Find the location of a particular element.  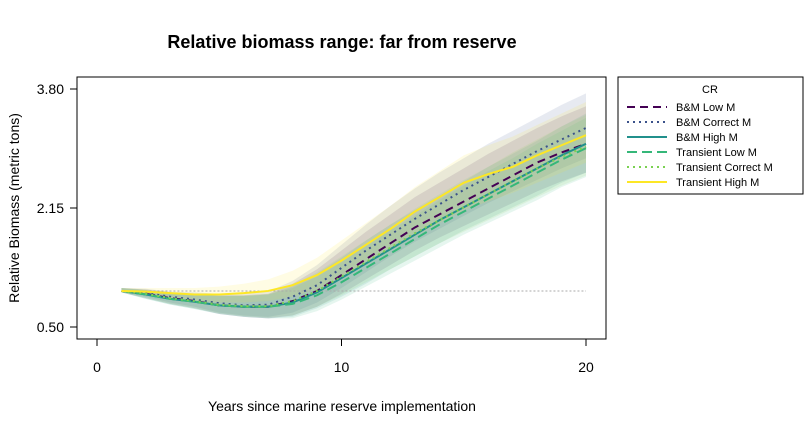

y-axis: 0.50 2.15 3.80 is located at coordinates (57, 208).